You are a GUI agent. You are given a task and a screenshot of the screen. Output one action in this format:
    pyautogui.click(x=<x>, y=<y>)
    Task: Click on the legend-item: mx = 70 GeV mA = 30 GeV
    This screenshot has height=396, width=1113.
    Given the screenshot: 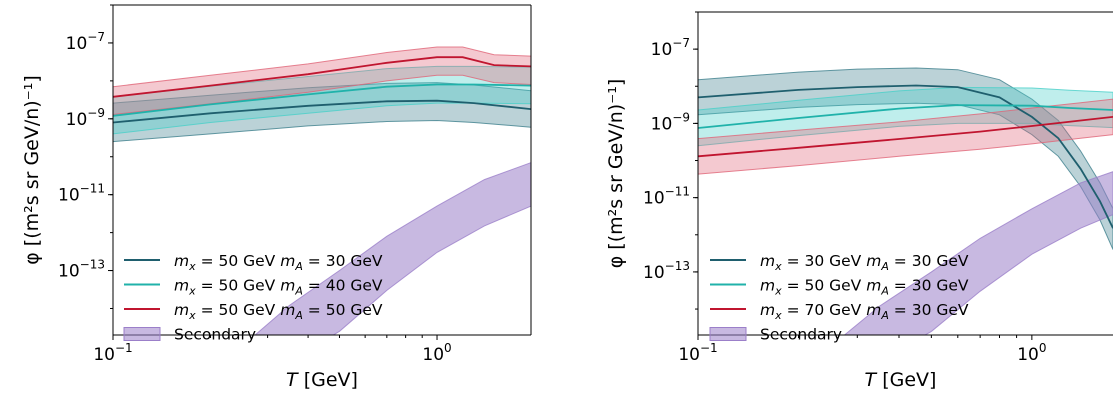 What is the action you would take?
    pyautogui.click(x=839, y=311)
    